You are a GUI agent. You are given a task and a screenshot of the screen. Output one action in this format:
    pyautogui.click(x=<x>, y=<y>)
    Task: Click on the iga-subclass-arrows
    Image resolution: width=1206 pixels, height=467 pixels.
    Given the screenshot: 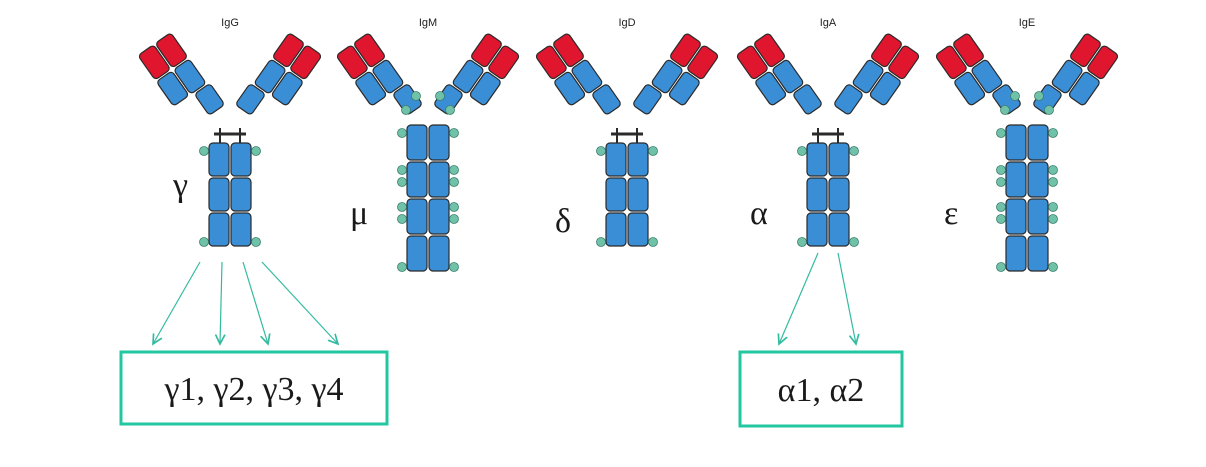 What is the action you would take?
    pyautogui.click(x=817, y=298)
    